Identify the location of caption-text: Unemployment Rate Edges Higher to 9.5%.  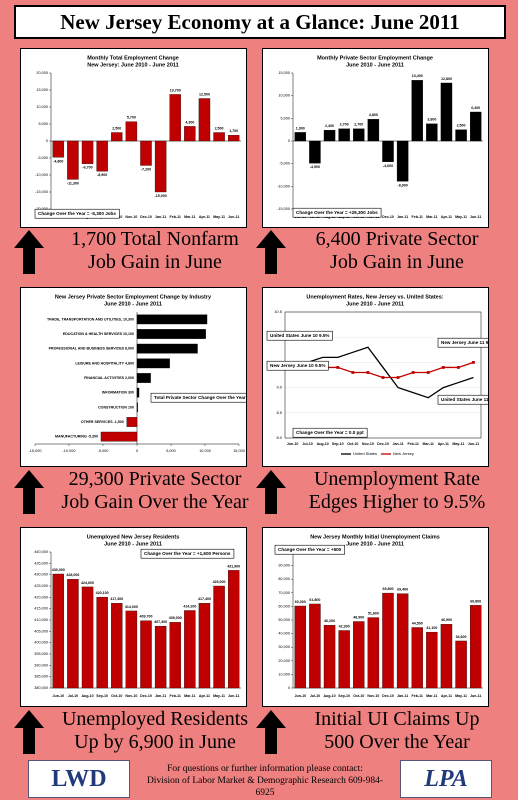
(397, 491).